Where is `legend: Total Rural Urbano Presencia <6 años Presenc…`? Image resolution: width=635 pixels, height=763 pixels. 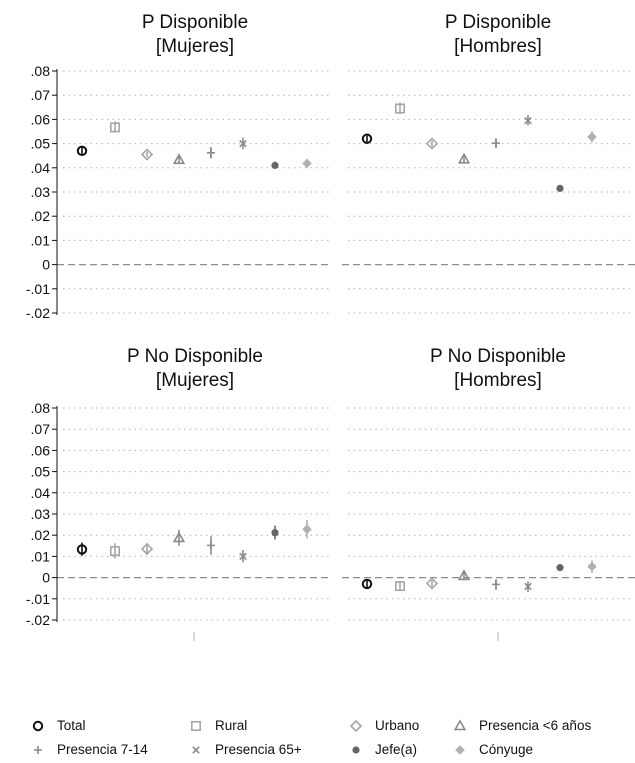 legend: Total Rural Urbano Presencia <6 años Presenc… is located at coordinates (311, 737).